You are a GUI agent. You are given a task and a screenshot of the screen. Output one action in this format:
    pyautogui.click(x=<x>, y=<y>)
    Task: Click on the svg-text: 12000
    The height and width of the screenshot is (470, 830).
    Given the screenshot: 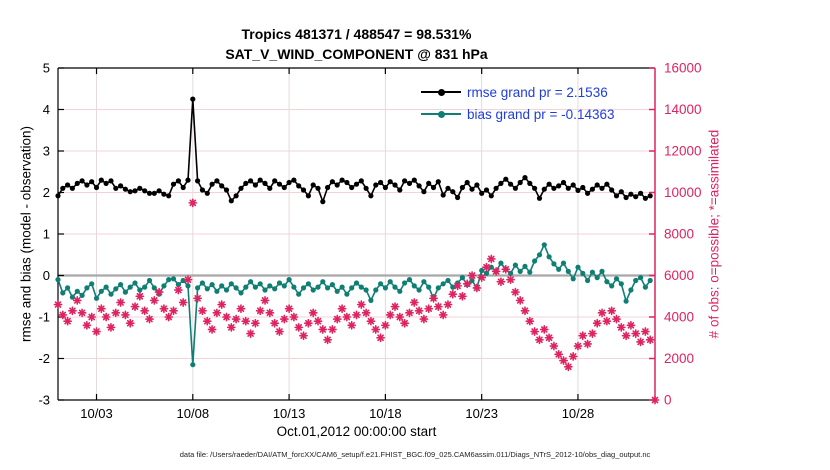 What is the action you would take?
    pyautogui.click(x=683, y=151)
    